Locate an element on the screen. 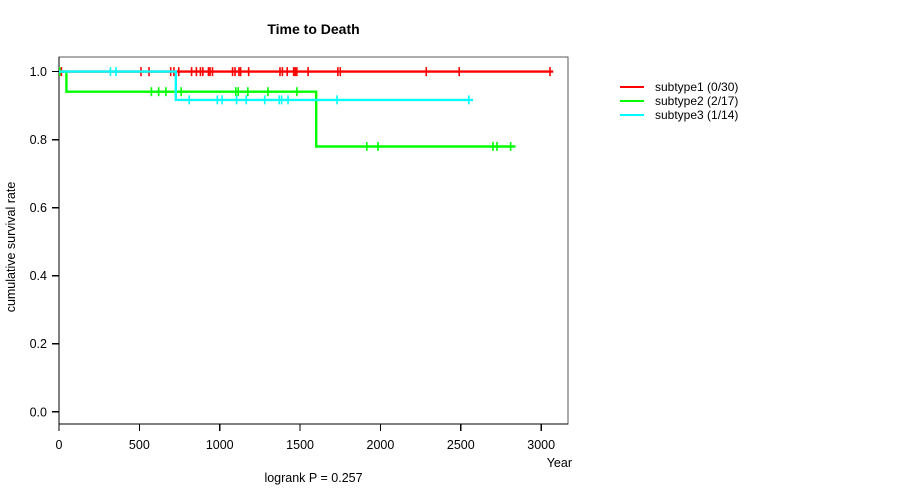 This screenshot has width=900, height=500. chart-title: Time to Death is located at coordinates (313, 29).